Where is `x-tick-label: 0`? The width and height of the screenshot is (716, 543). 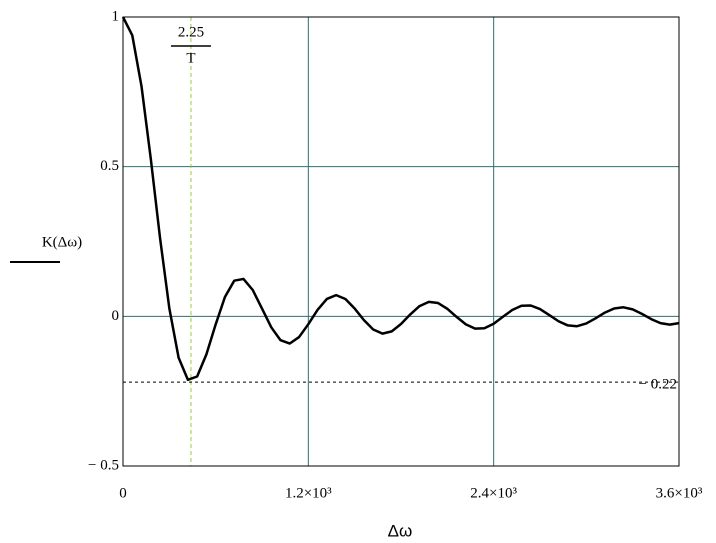 x-tick-label: 0 is located at coordinates (123, 493).